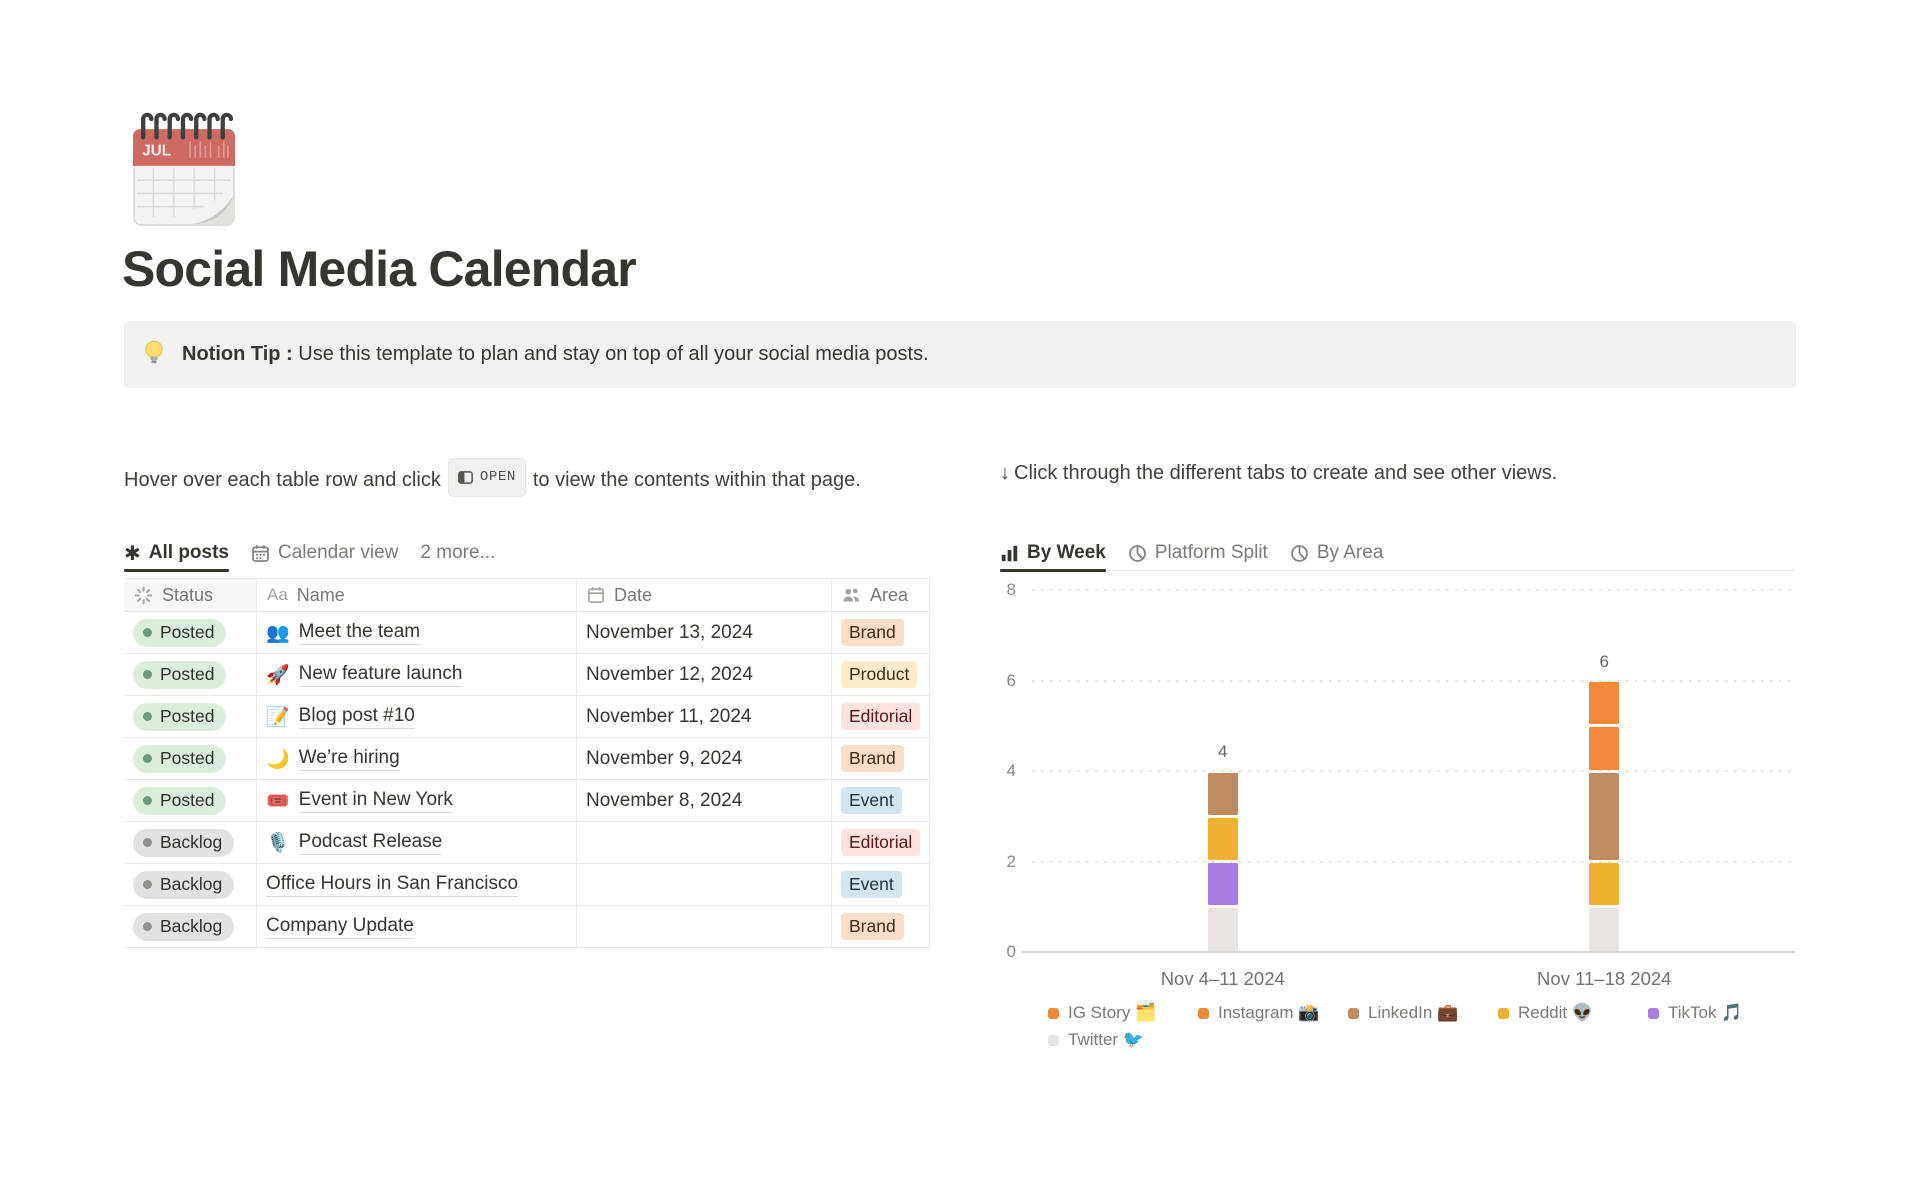  Describe the element at coordinates (1423, 1013) in the screenshot. I see `legend-item: LinkedIn 💼` at that location.